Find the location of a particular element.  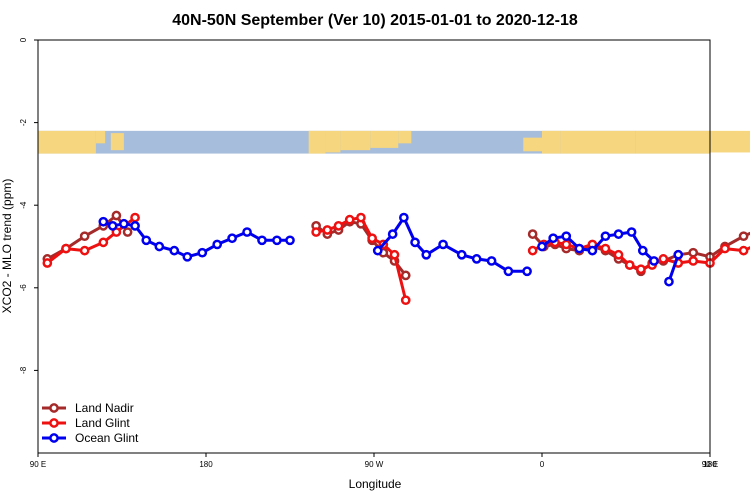

series-ocean-glint is located at coordinates (391, 249).